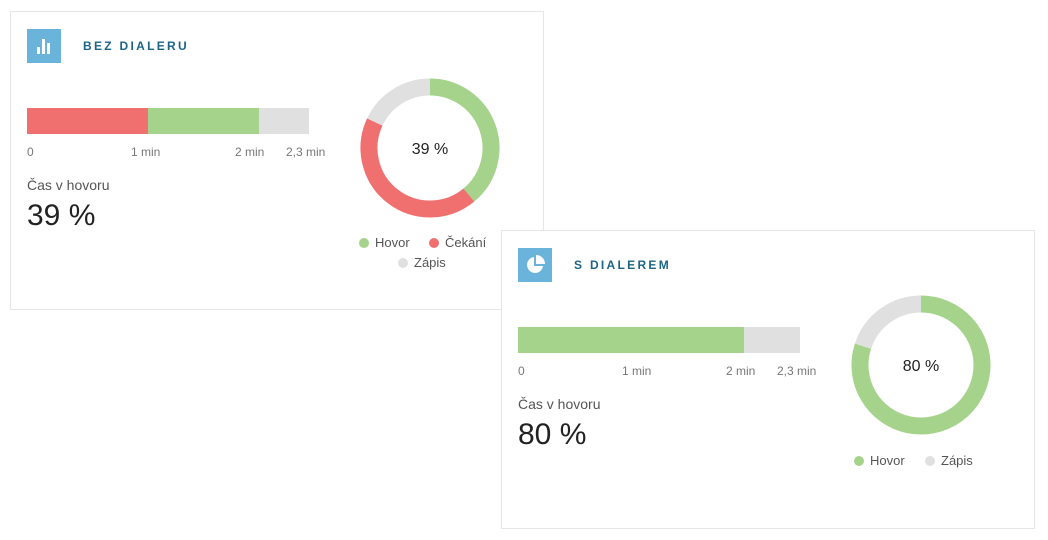 The width and height of the screenshot is (1048, 540). I want to click on card-title: S DIALEREM, so click(623, 265).